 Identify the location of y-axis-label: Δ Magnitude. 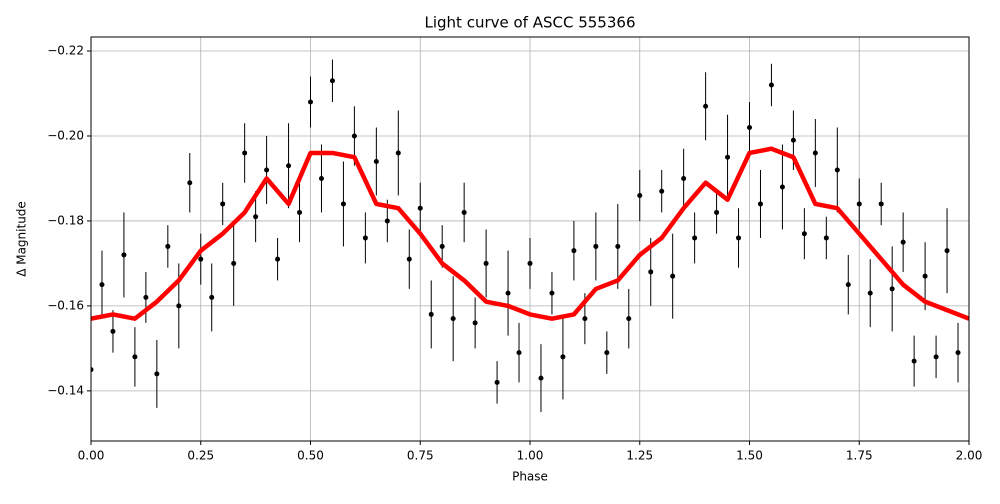
(22, 239).